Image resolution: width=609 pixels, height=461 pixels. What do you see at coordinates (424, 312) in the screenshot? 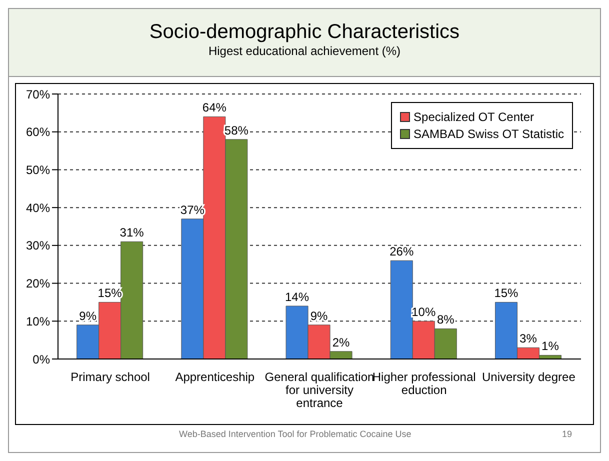
I see `data-label: 10%` at bounding box center [424, 312].